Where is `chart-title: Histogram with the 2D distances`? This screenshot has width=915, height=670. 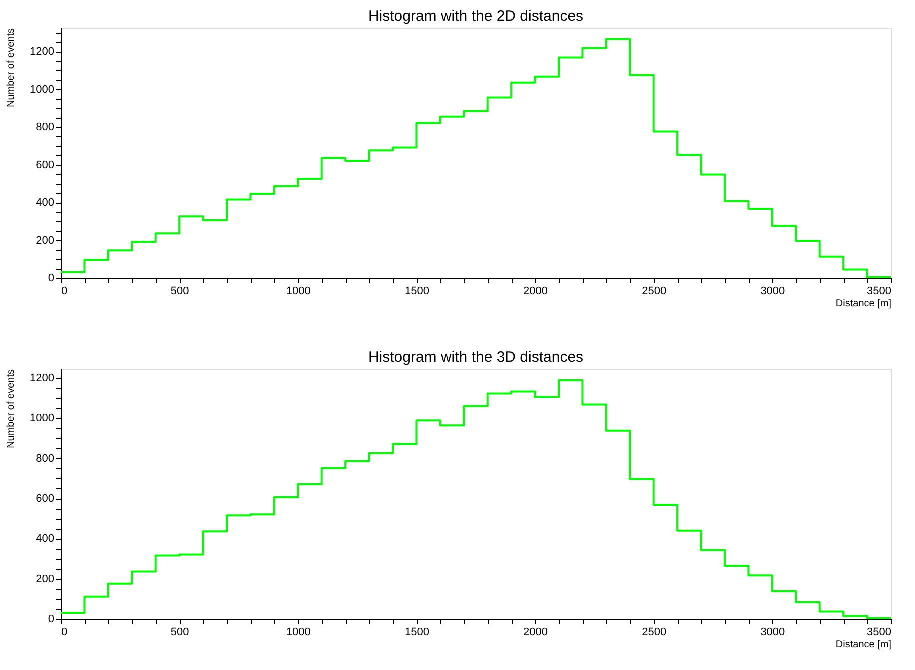 chart-title: Histogram with the 2D distances is located at coordinates (476, 16).